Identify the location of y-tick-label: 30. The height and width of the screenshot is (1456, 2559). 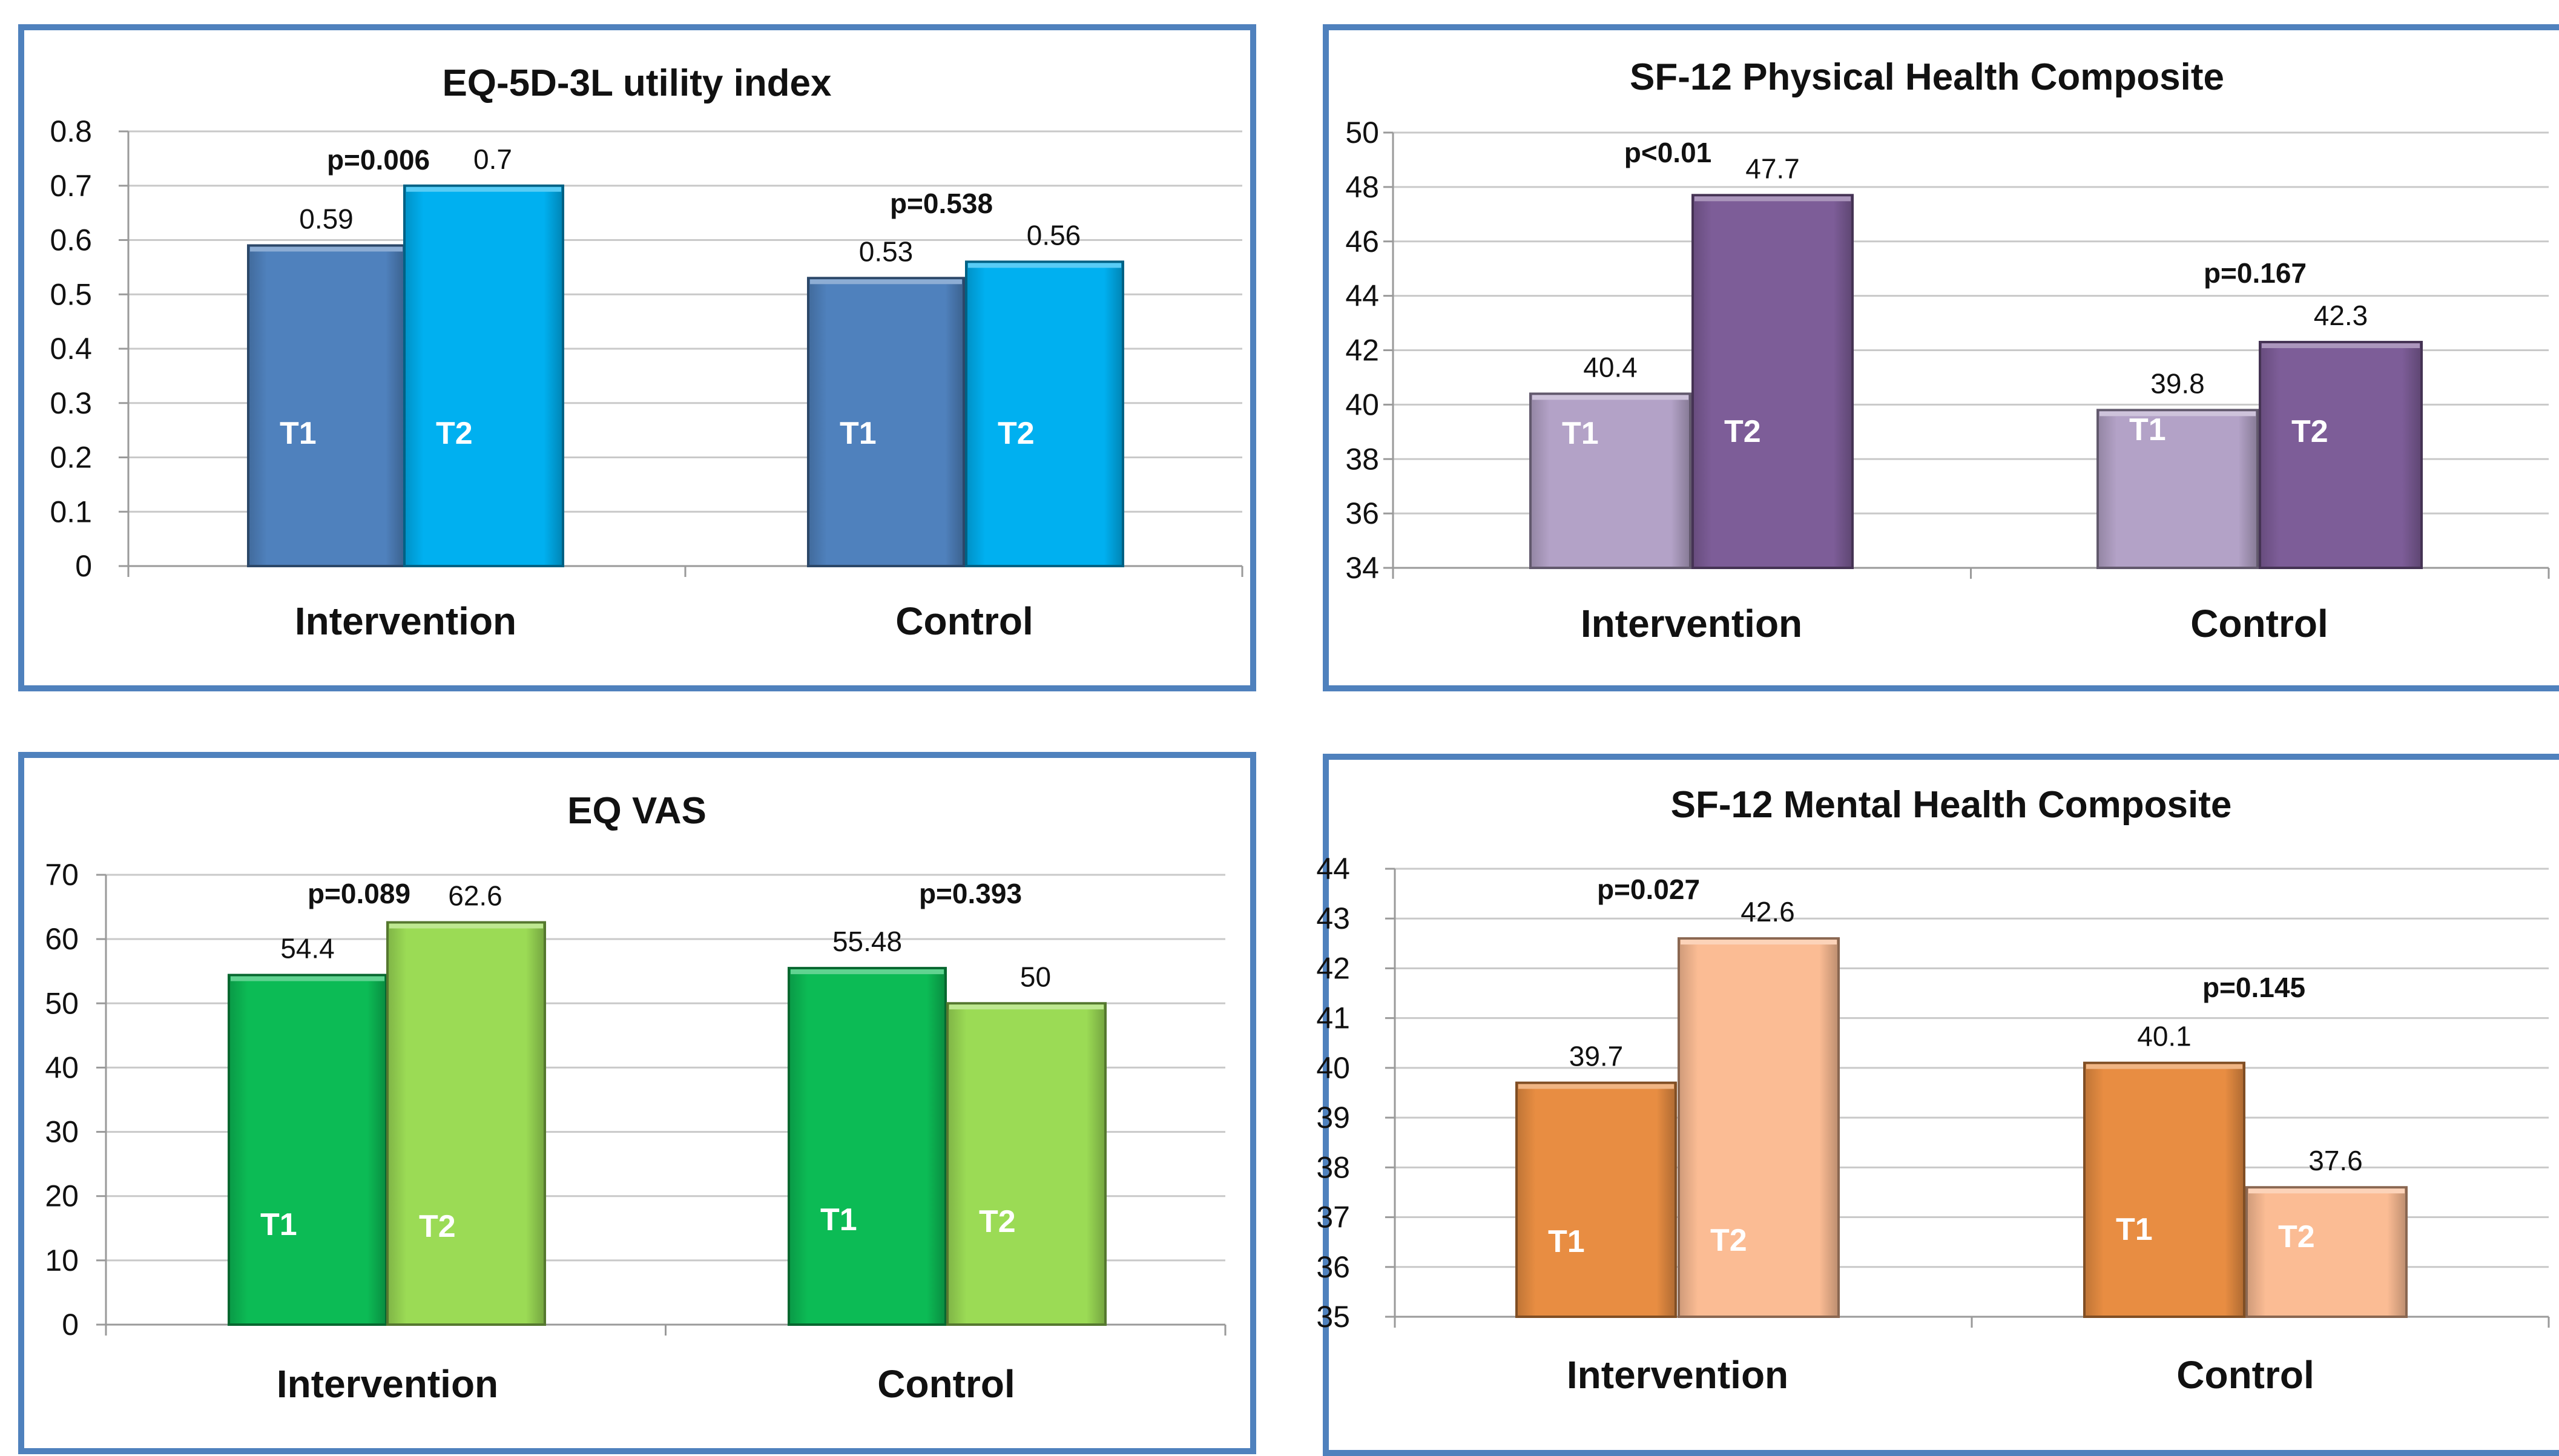
(62, 1132).